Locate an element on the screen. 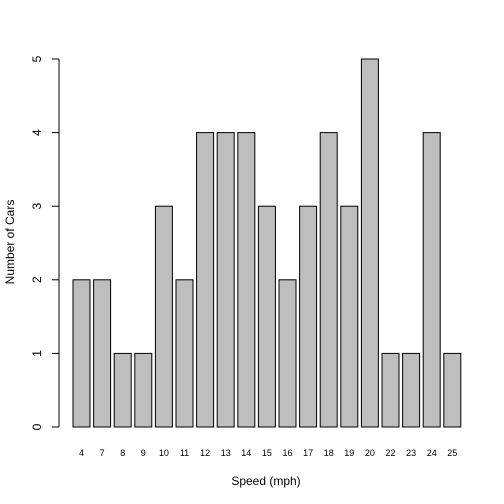  x-tick-label-9: 9 is located at coordinates (143, 453).